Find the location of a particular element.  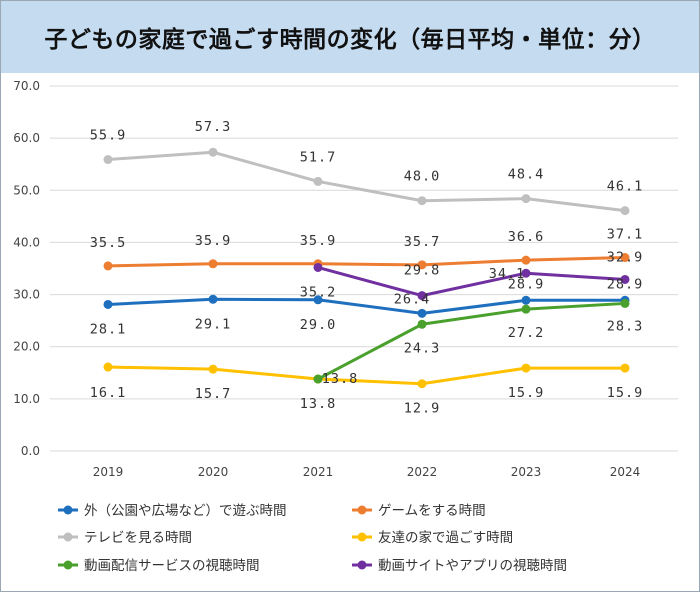

x-tick-label: 2022 is located at coordinates (422, 472).